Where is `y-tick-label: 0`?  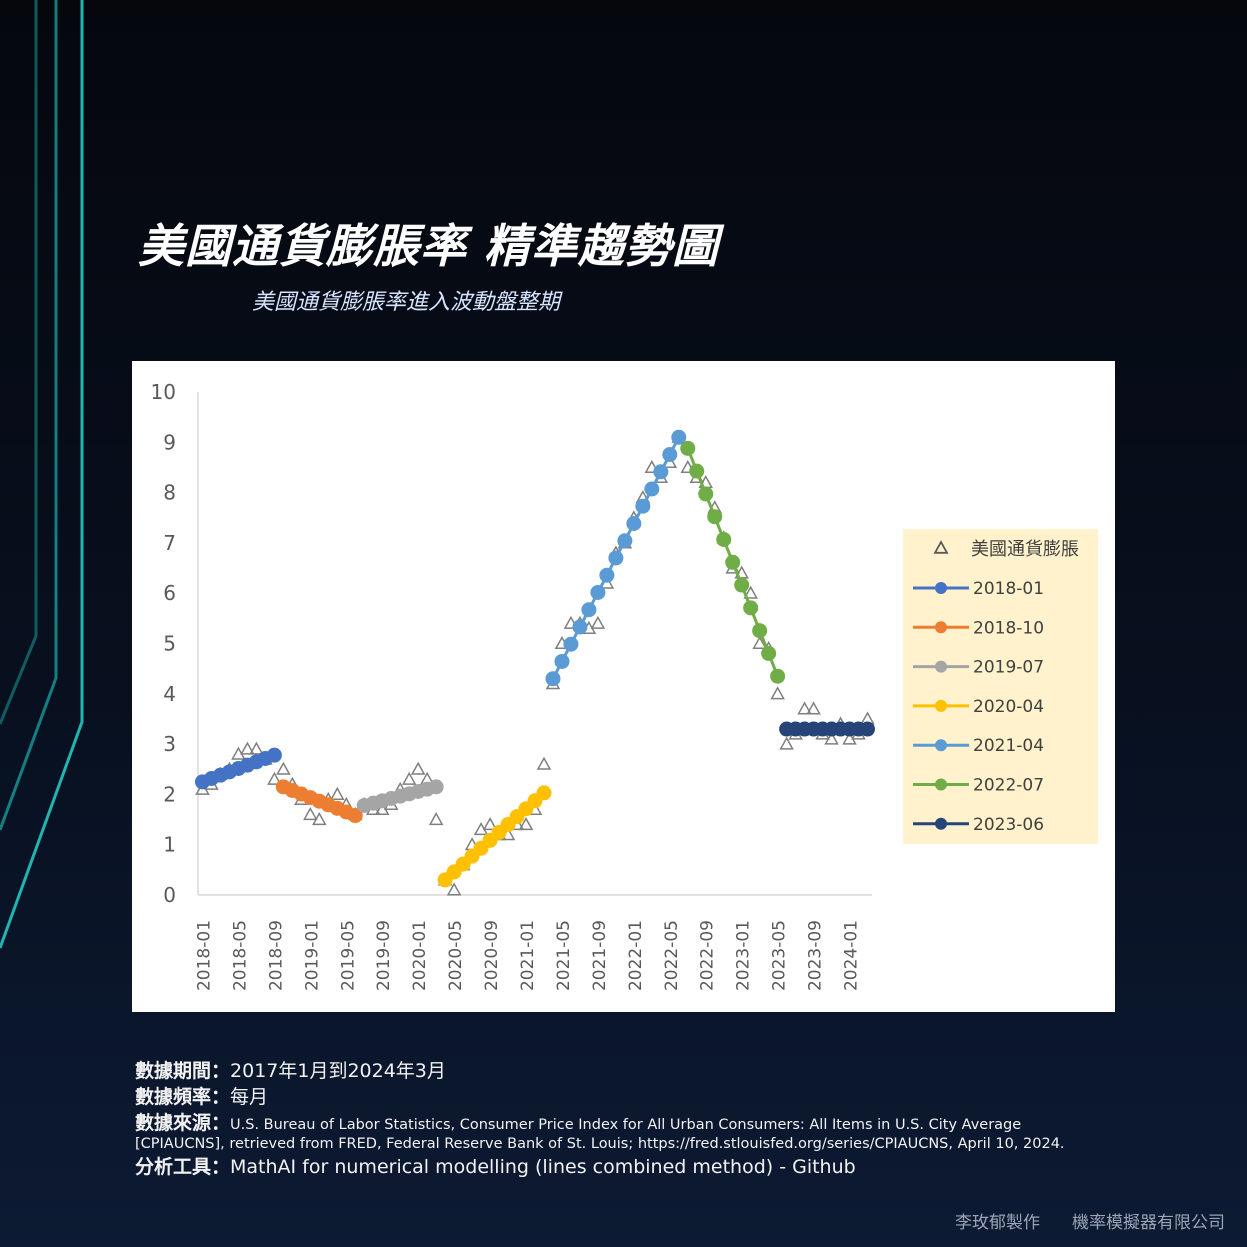
y-tick-label: 0 is located at coordinates (169, 895).